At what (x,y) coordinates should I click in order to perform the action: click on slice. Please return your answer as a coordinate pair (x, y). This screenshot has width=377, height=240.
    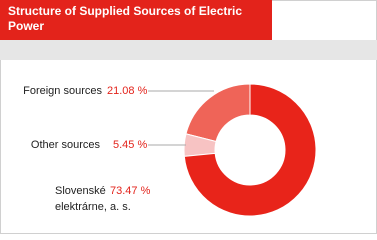
    Looking at the image, I should click on (218, 113).